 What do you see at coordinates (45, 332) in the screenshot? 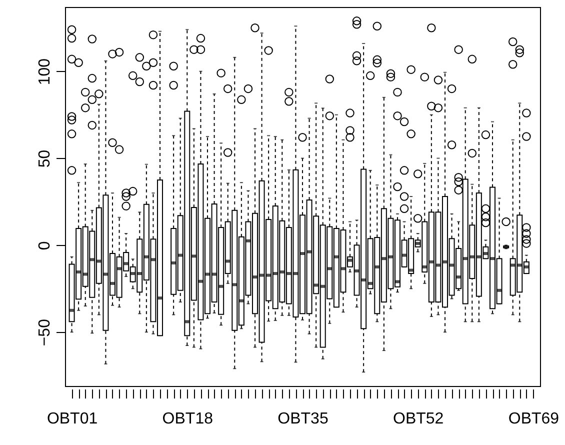
I see `y-tick-label: −50` at bounding box center [45, 332].